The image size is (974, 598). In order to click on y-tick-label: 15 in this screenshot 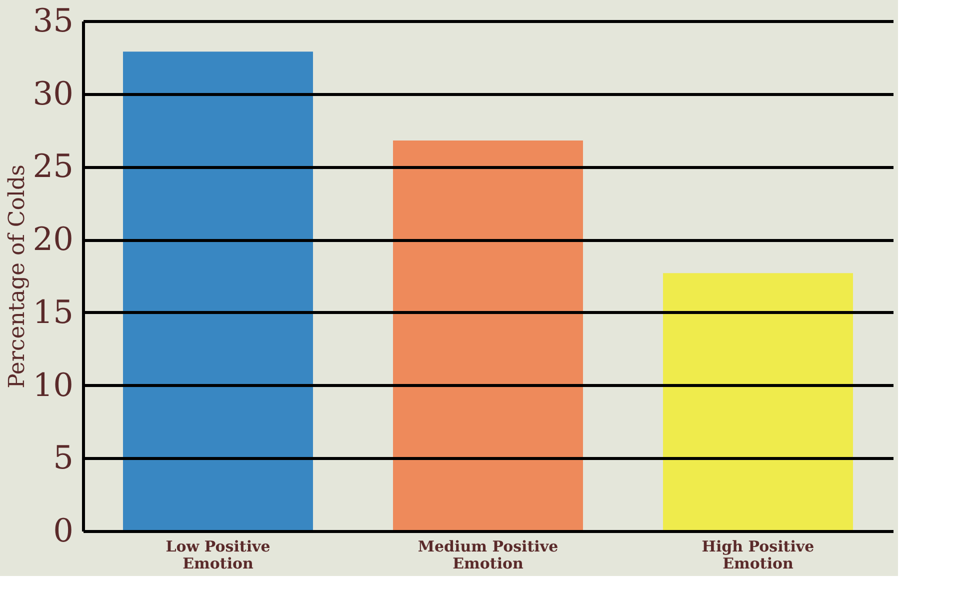, I will do `click(53, 311)`.